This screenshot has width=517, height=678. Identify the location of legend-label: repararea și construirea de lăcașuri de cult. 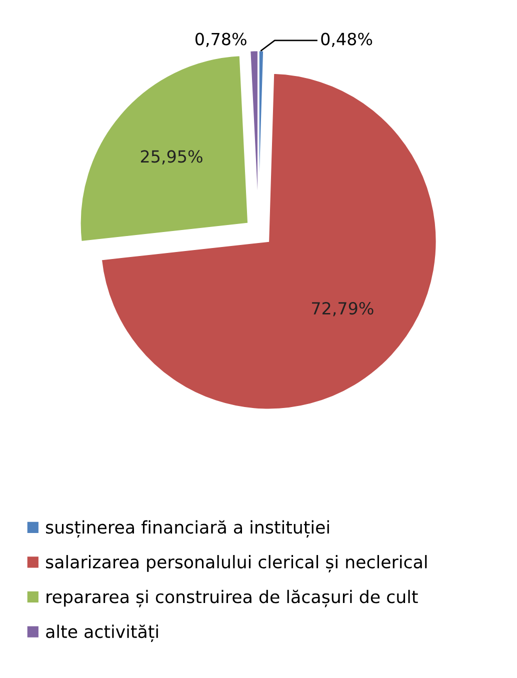
(232, 599).